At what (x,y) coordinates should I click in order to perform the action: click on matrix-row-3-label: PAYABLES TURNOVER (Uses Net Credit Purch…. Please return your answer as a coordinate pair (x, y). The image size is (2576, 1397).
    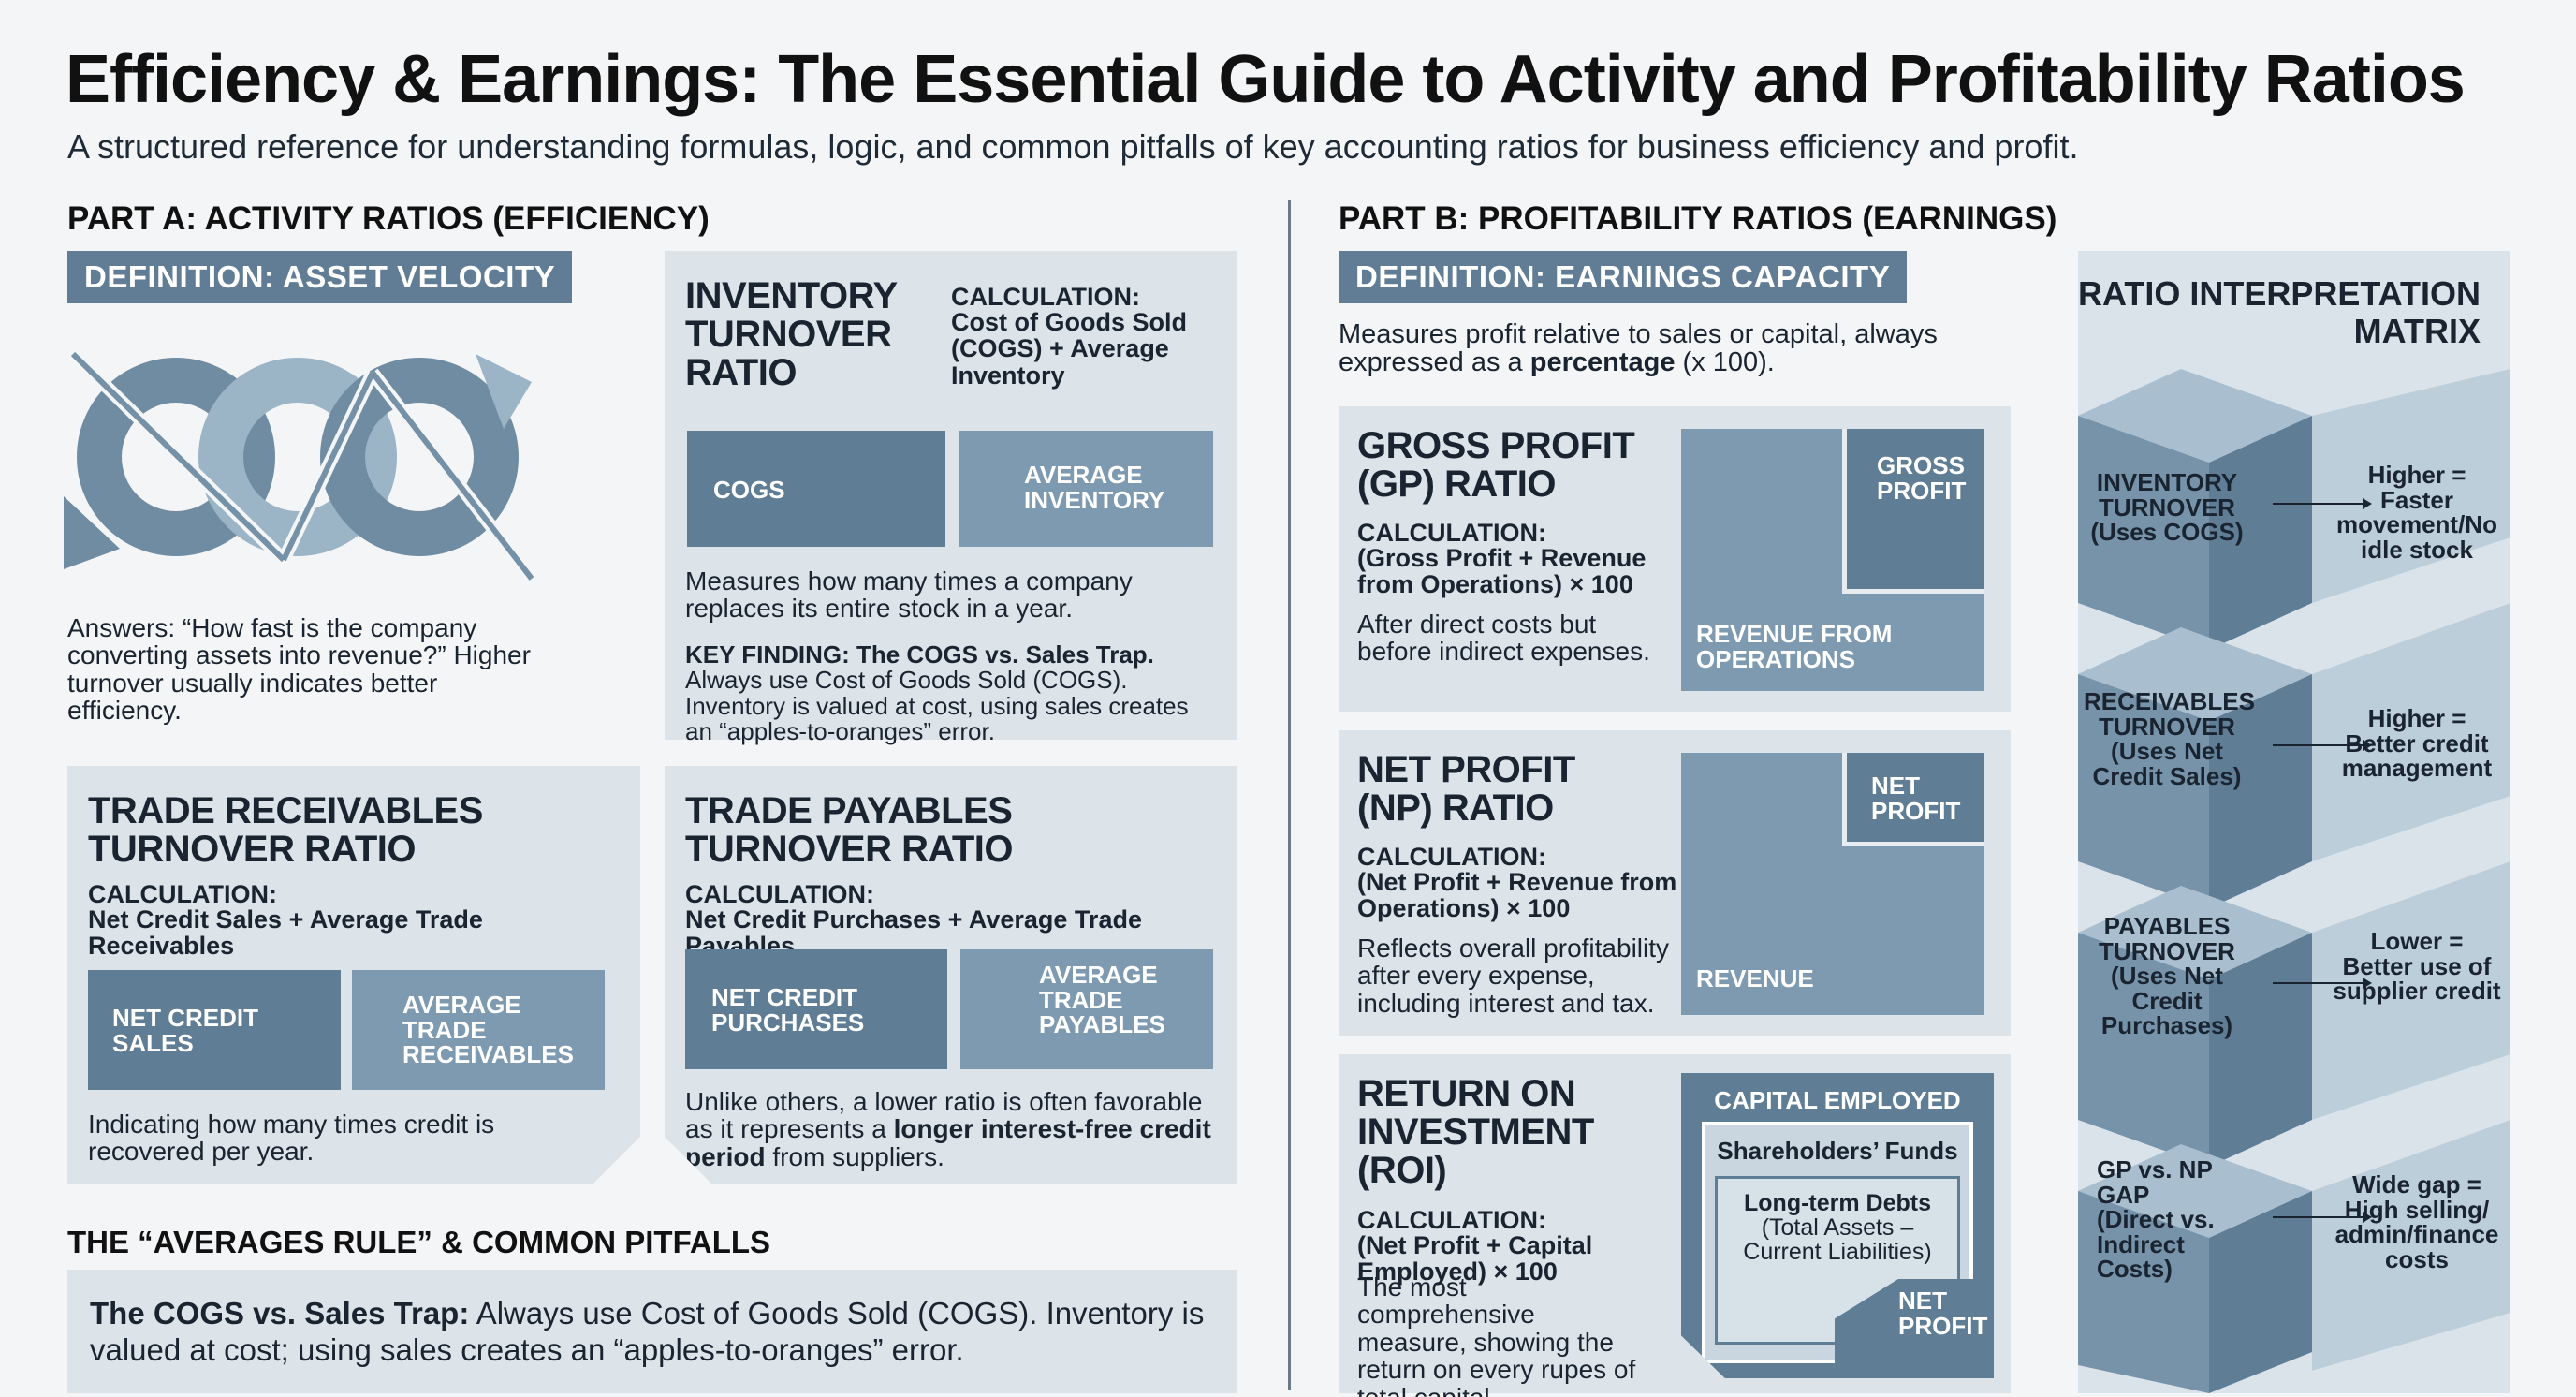
    Looking at the image, I should click on (2167, 976).